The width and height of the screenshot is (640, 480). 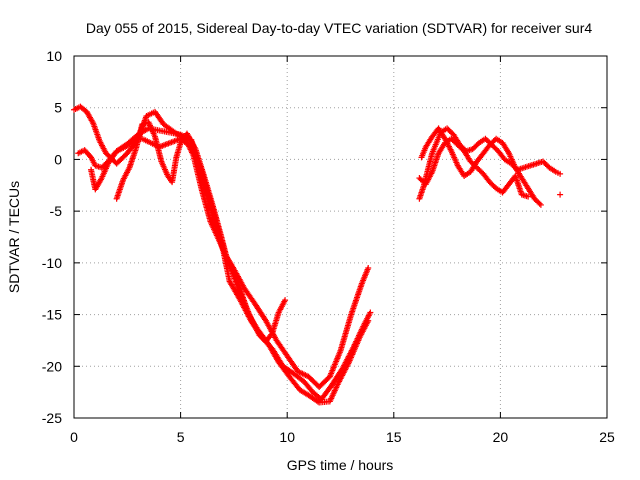 I want to click on y-tick-label: -15, so click(x=52, y=315).